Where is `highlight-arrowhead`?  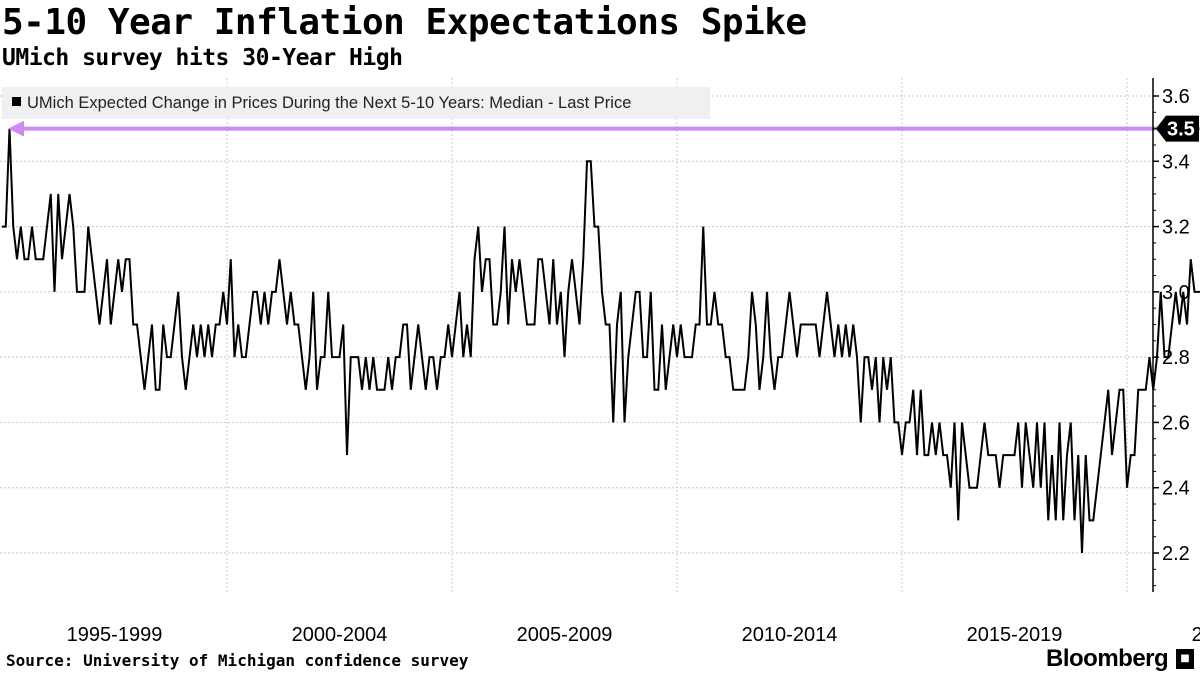 highlight-arrowhead is located at coordinates (16, 128).